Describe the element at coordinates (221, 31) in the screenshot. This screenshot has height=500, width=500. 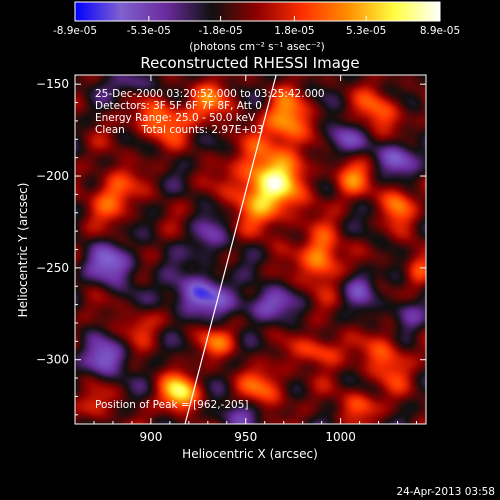
I see `colorbar-tick-label: -1.8e-05` at that location.